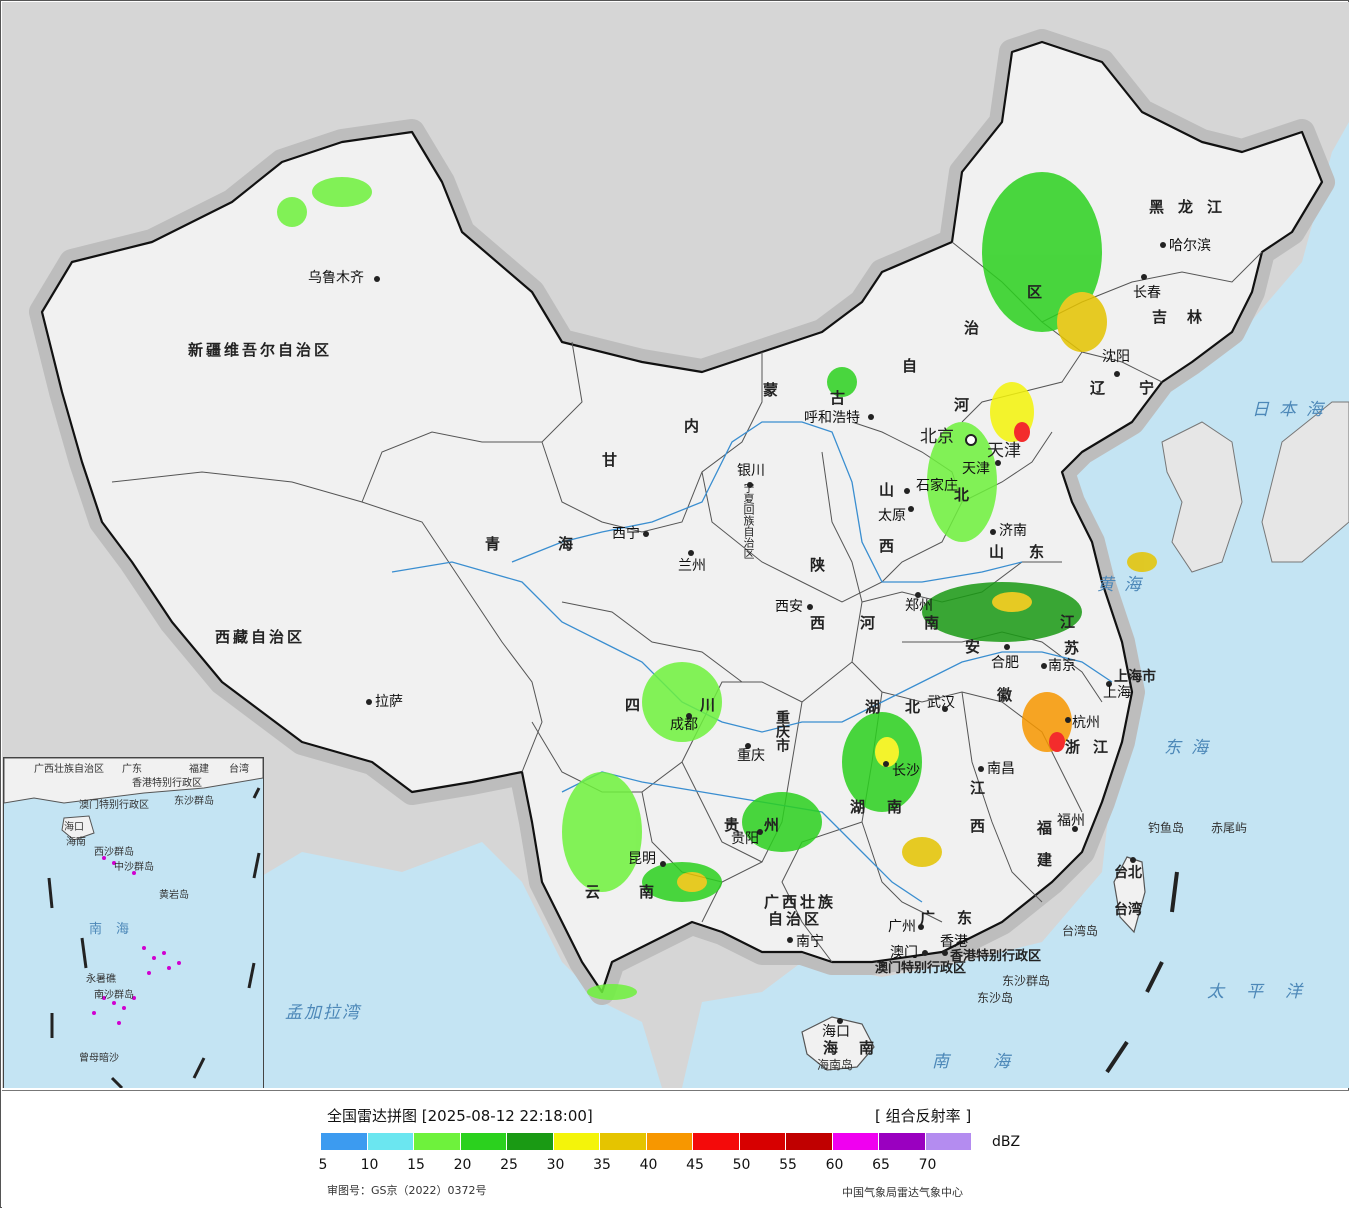 The image size is (1349, 1209). I want to click on city-dot-zhengzhou, so click(918, 595).